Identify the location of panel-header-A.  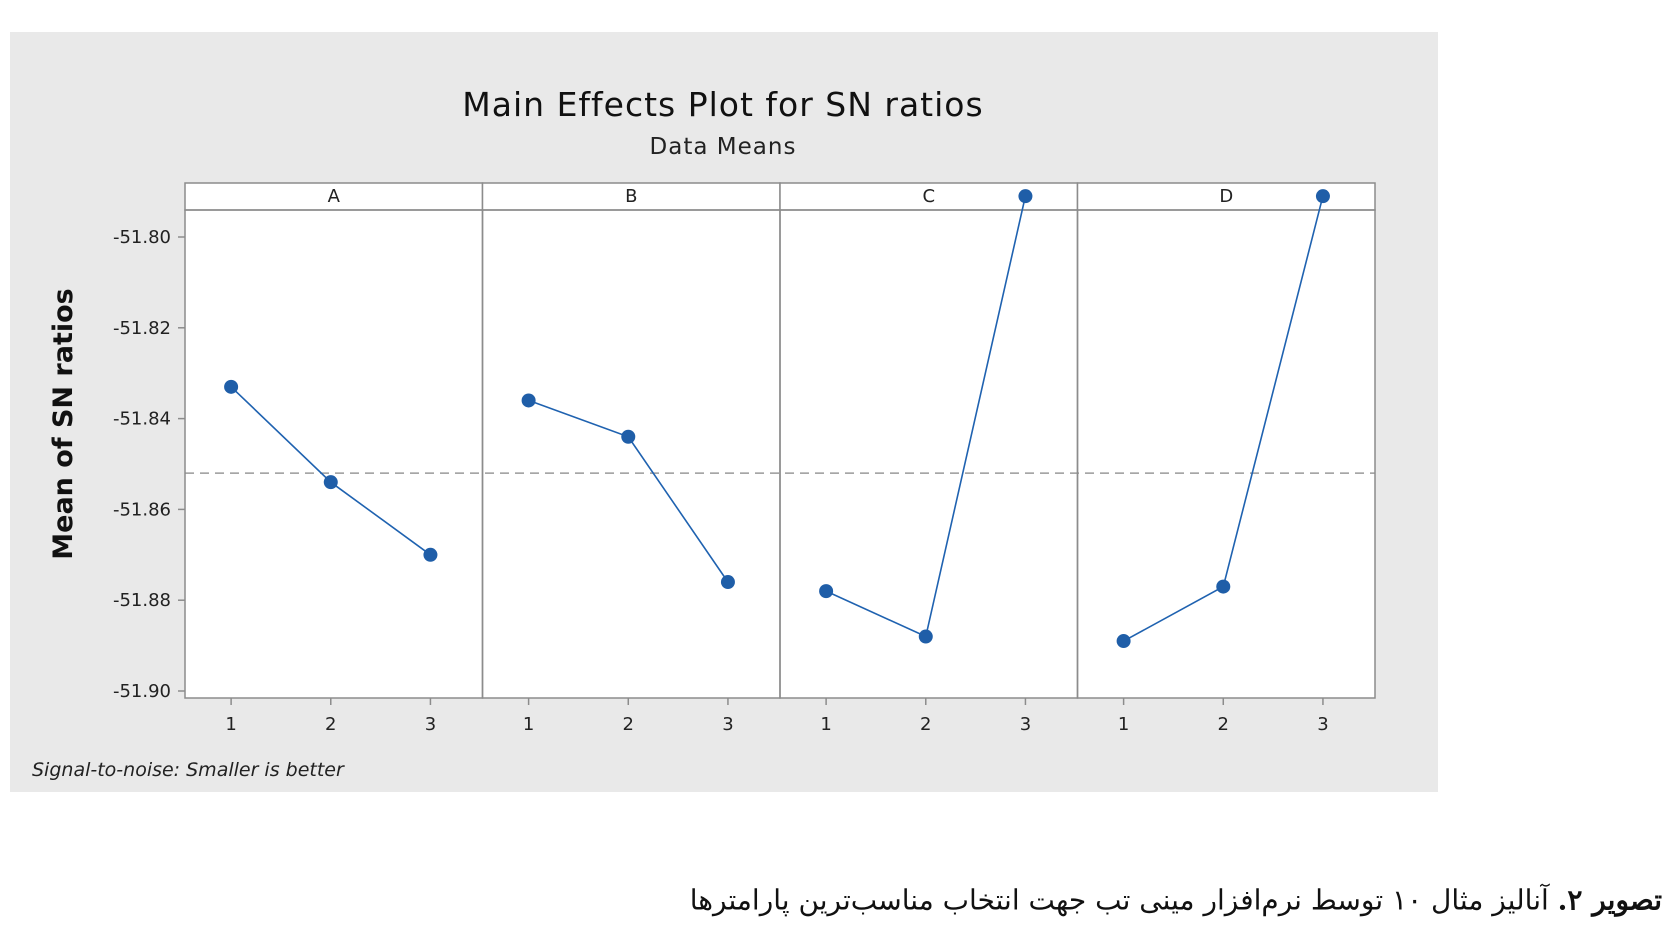
(334, 196).